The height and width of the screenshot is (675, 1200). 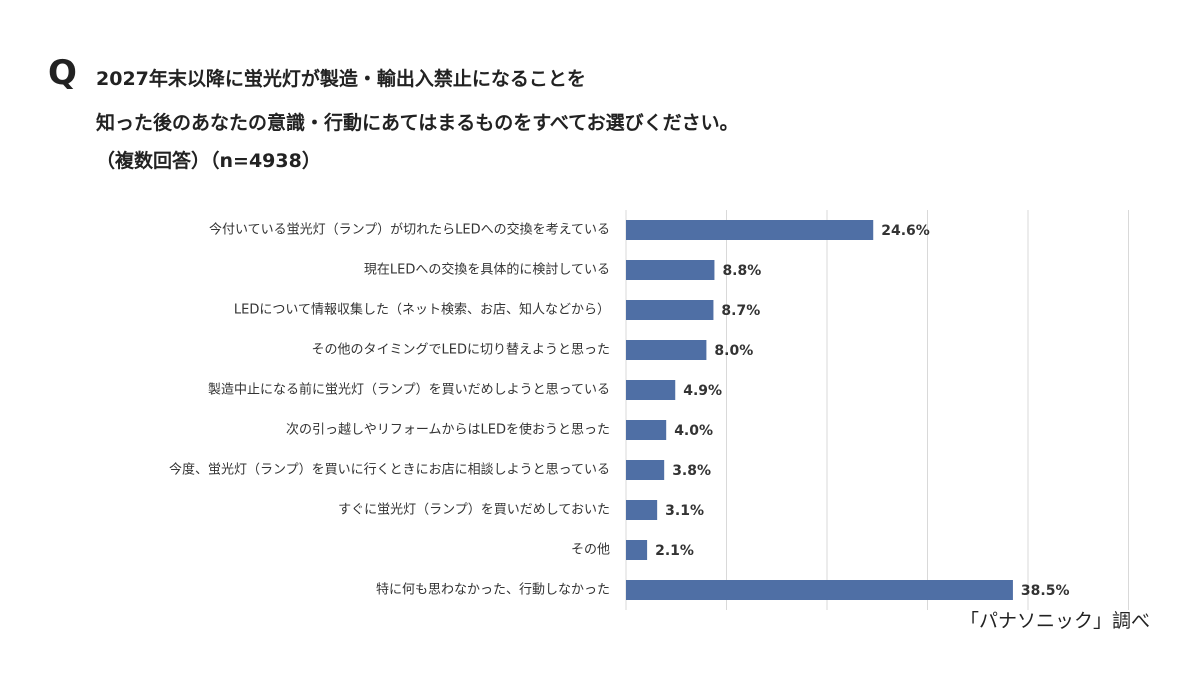 I want to click on category-label: すぐに蛍光灯（ランプ）を買いだめしておいた, so click(x=474, y=510).